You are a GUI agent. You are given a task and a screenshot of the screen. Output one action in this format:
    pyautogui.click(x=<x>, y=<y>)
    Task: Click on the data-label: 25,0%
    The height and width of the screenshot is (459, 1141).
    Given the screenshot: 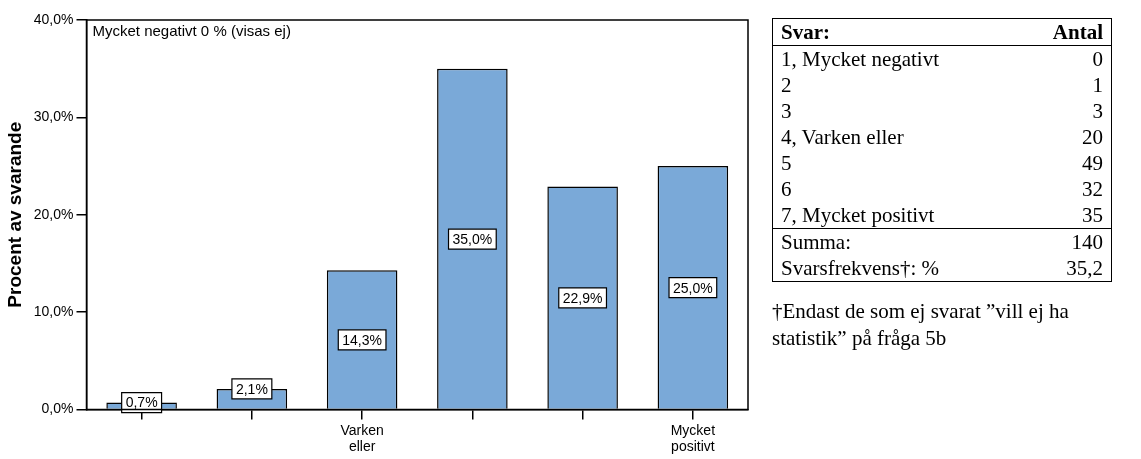 What is the action you would take?
    pyautogui.click(x=693, y=287)
    